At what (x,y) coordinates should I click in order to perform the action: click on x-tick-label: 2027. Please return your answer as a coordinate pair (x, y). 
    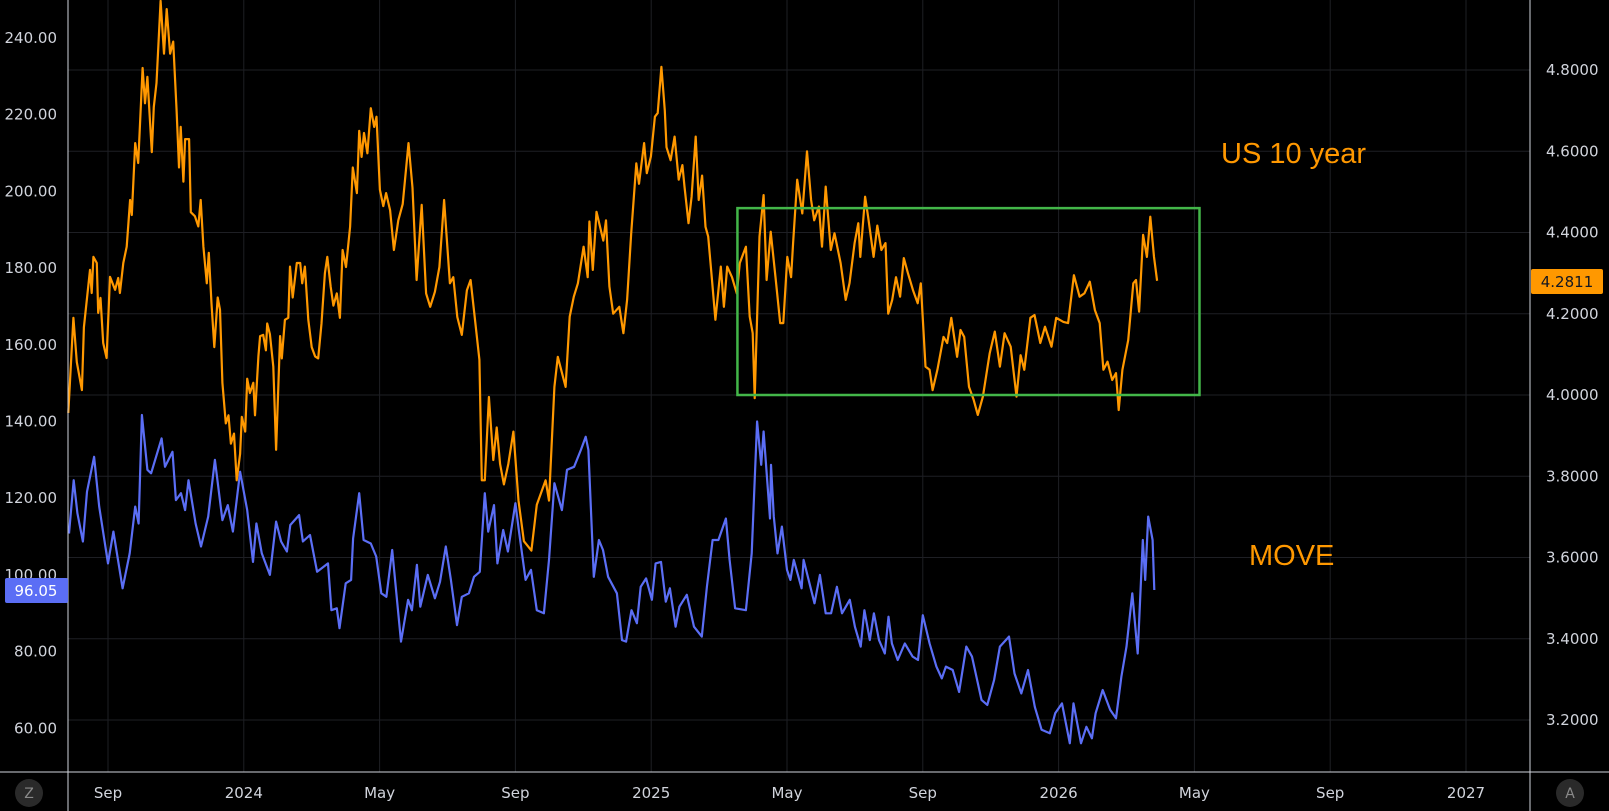
    Looking at the image, I should click on (1466, 793).